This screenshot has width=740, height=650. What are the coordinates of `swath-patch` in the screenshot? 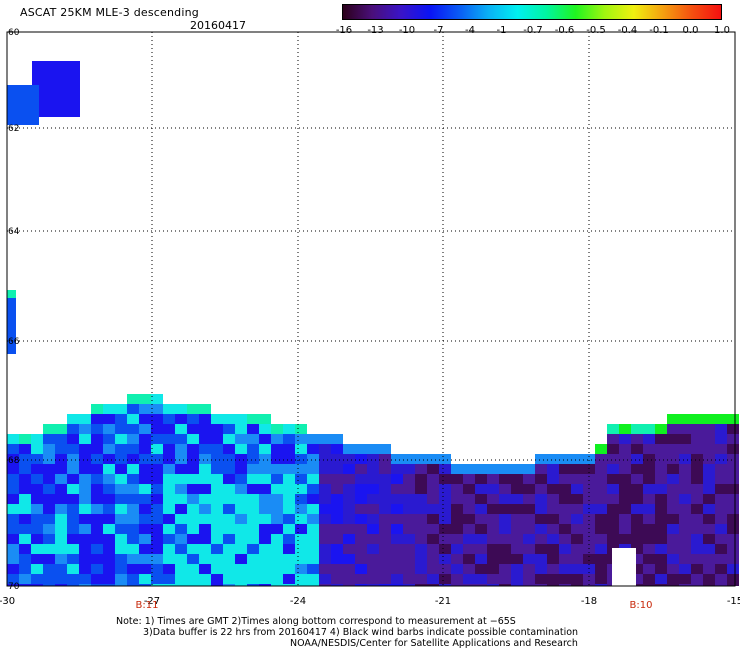 It's located at (11, 326).